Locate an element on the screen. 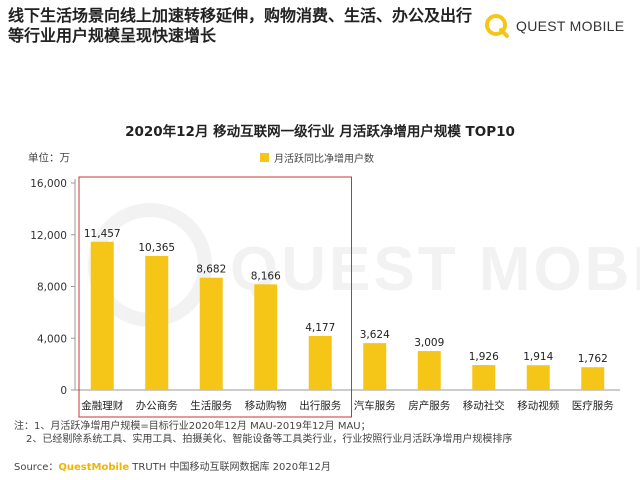  category-label: 生活服务 is located at coordinates (211, 405).